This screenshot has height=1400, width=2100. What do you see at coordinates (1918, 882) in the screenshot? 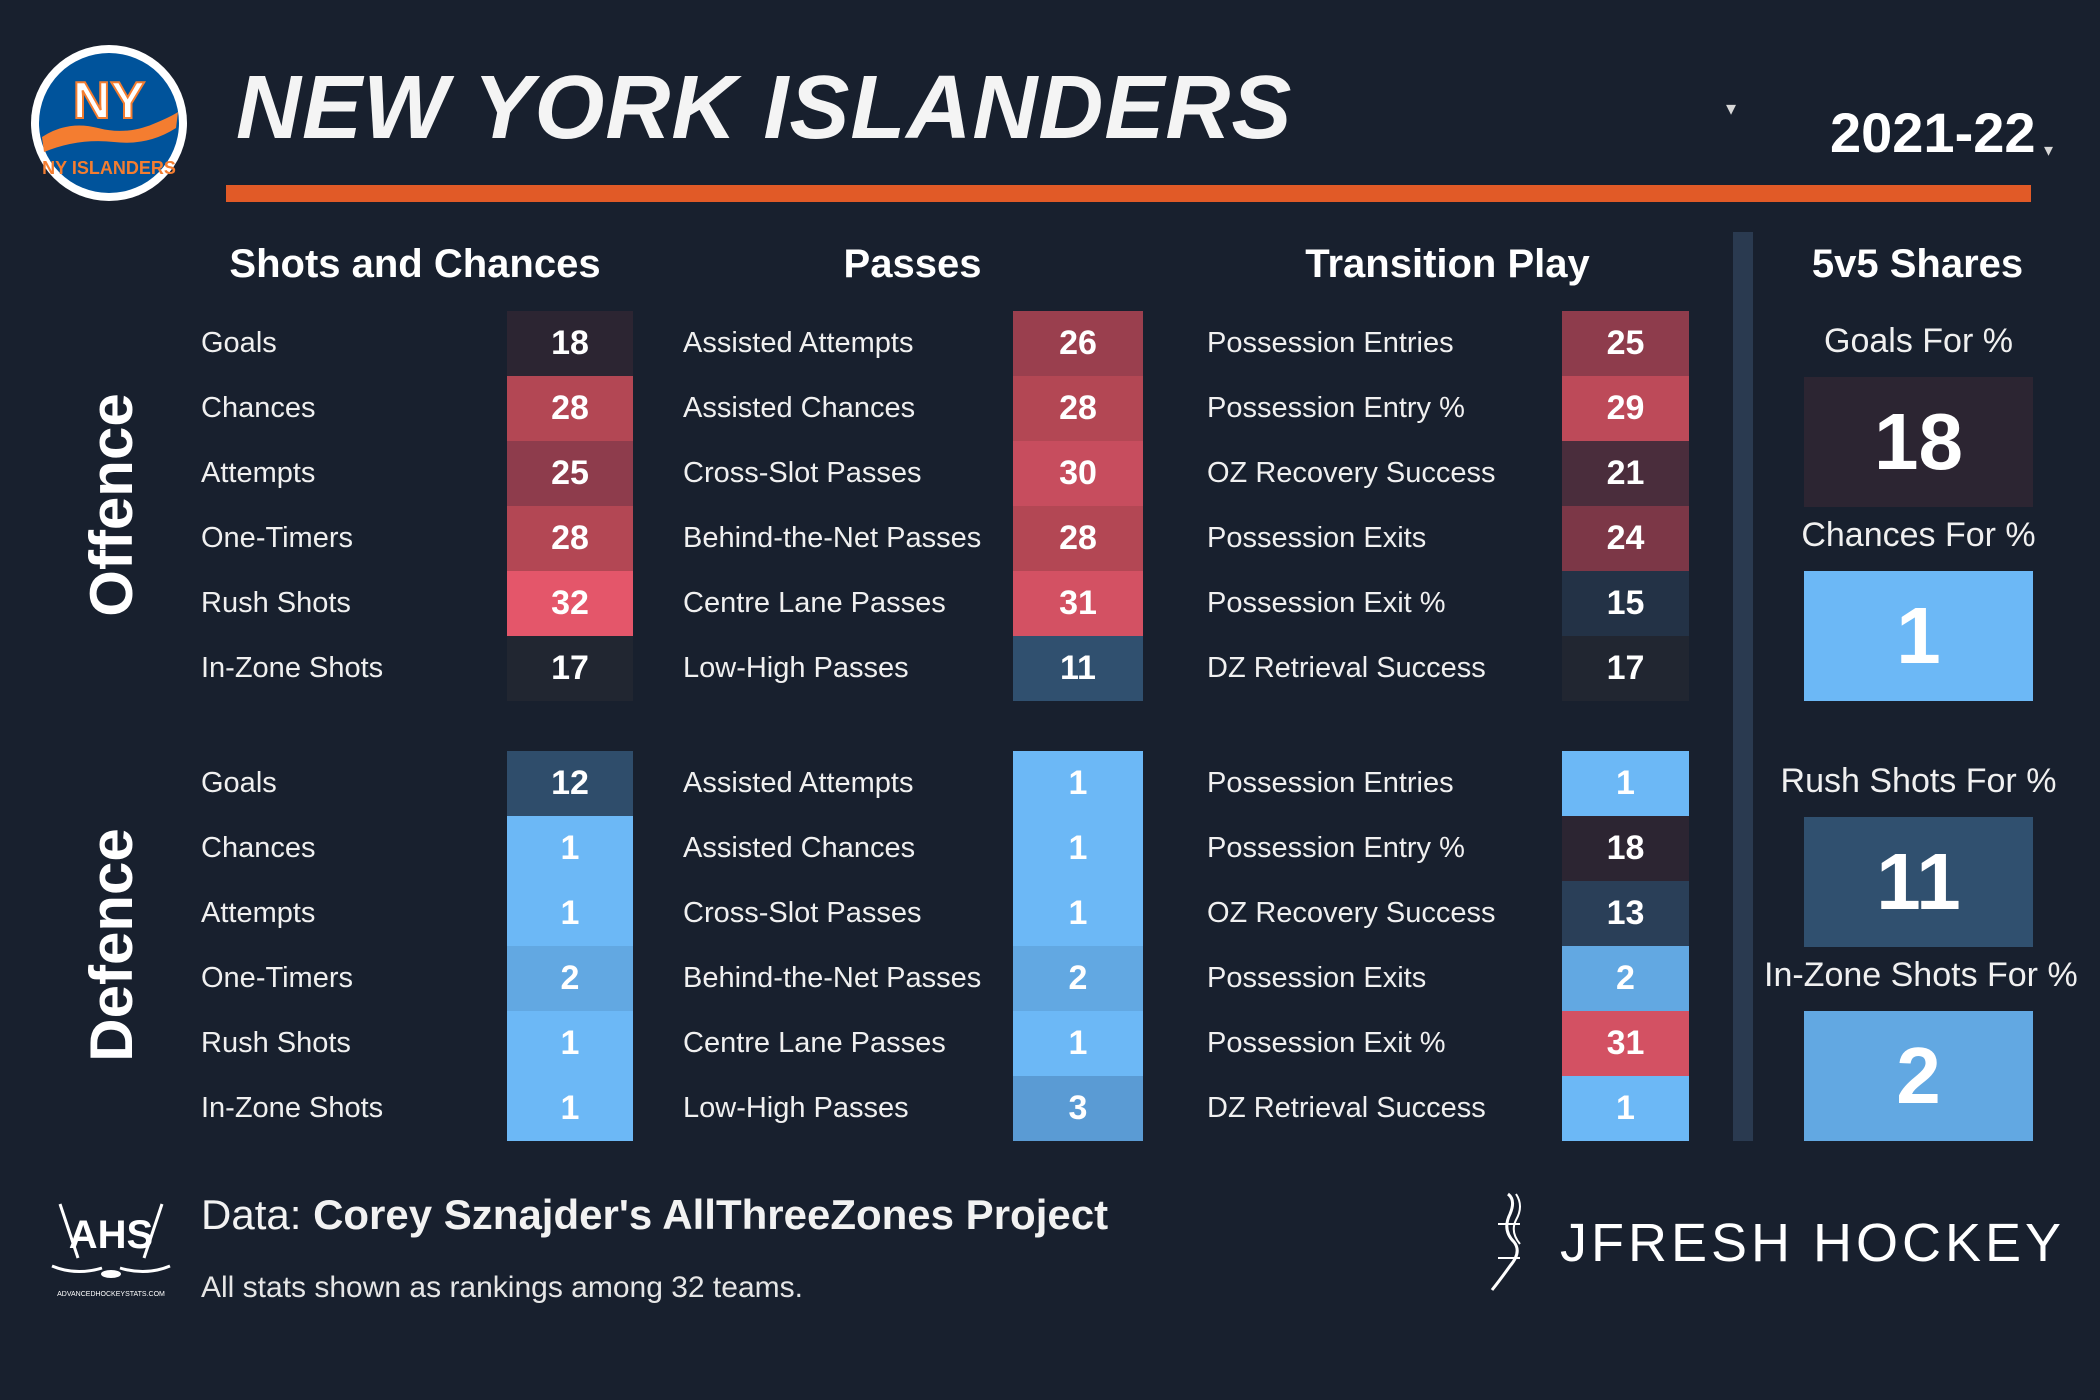
I see `share-rank-box: 11` at bounding box center [1918, 882].